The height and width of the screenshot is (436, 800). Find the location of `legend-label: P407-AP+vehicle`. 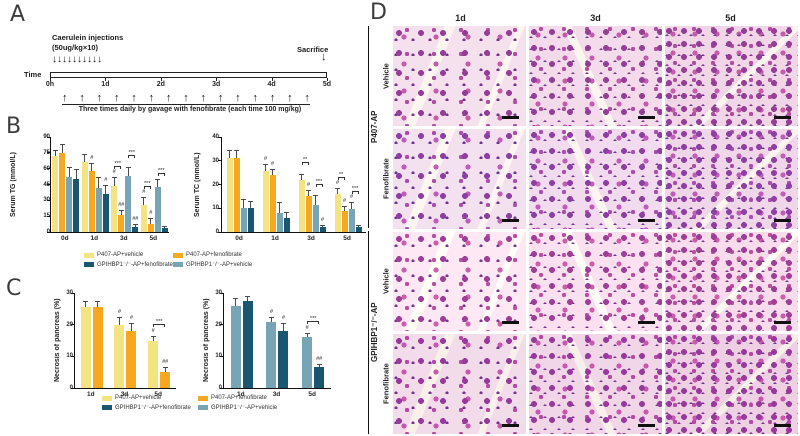

legend-label: P407-AP+vehicle is located at coordinates (138, 398).